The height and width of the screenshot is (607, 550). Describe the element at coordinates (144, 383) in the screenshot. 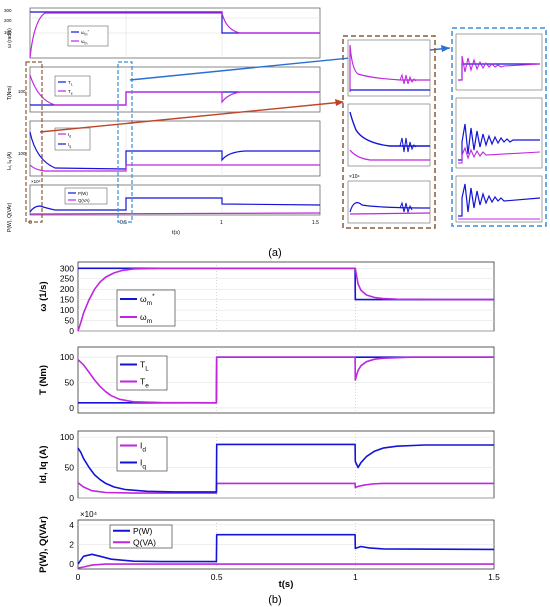

I see `legend-label: Te` at that location.